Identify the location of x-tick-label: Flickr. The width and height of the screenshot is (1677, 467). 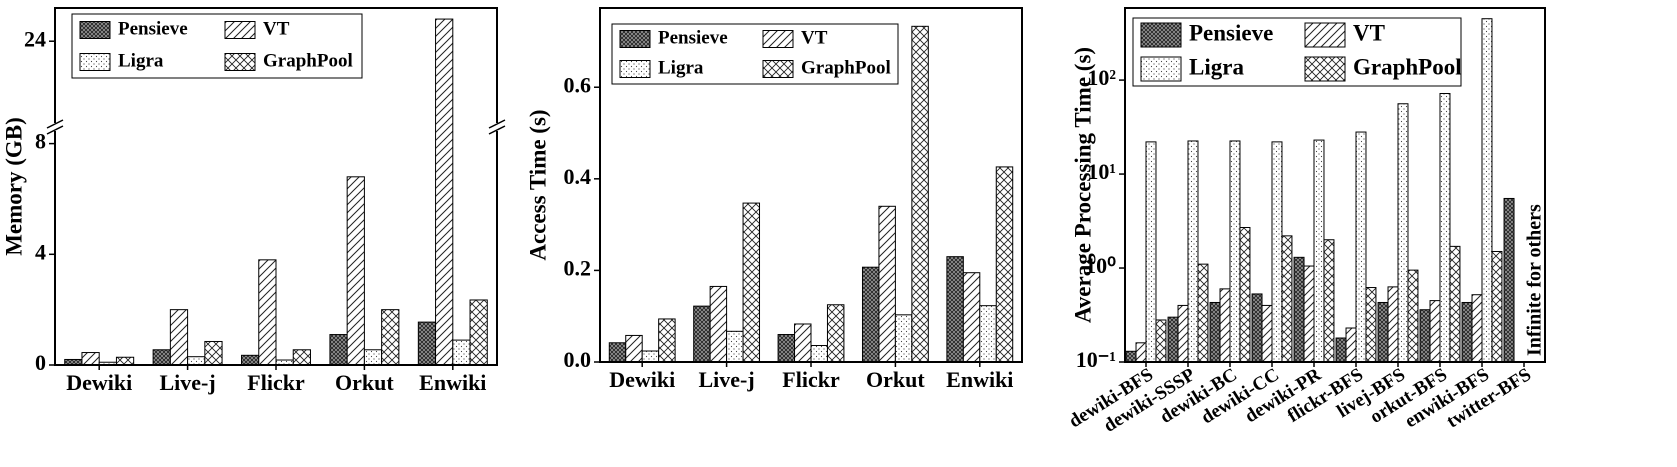
(276, 382).